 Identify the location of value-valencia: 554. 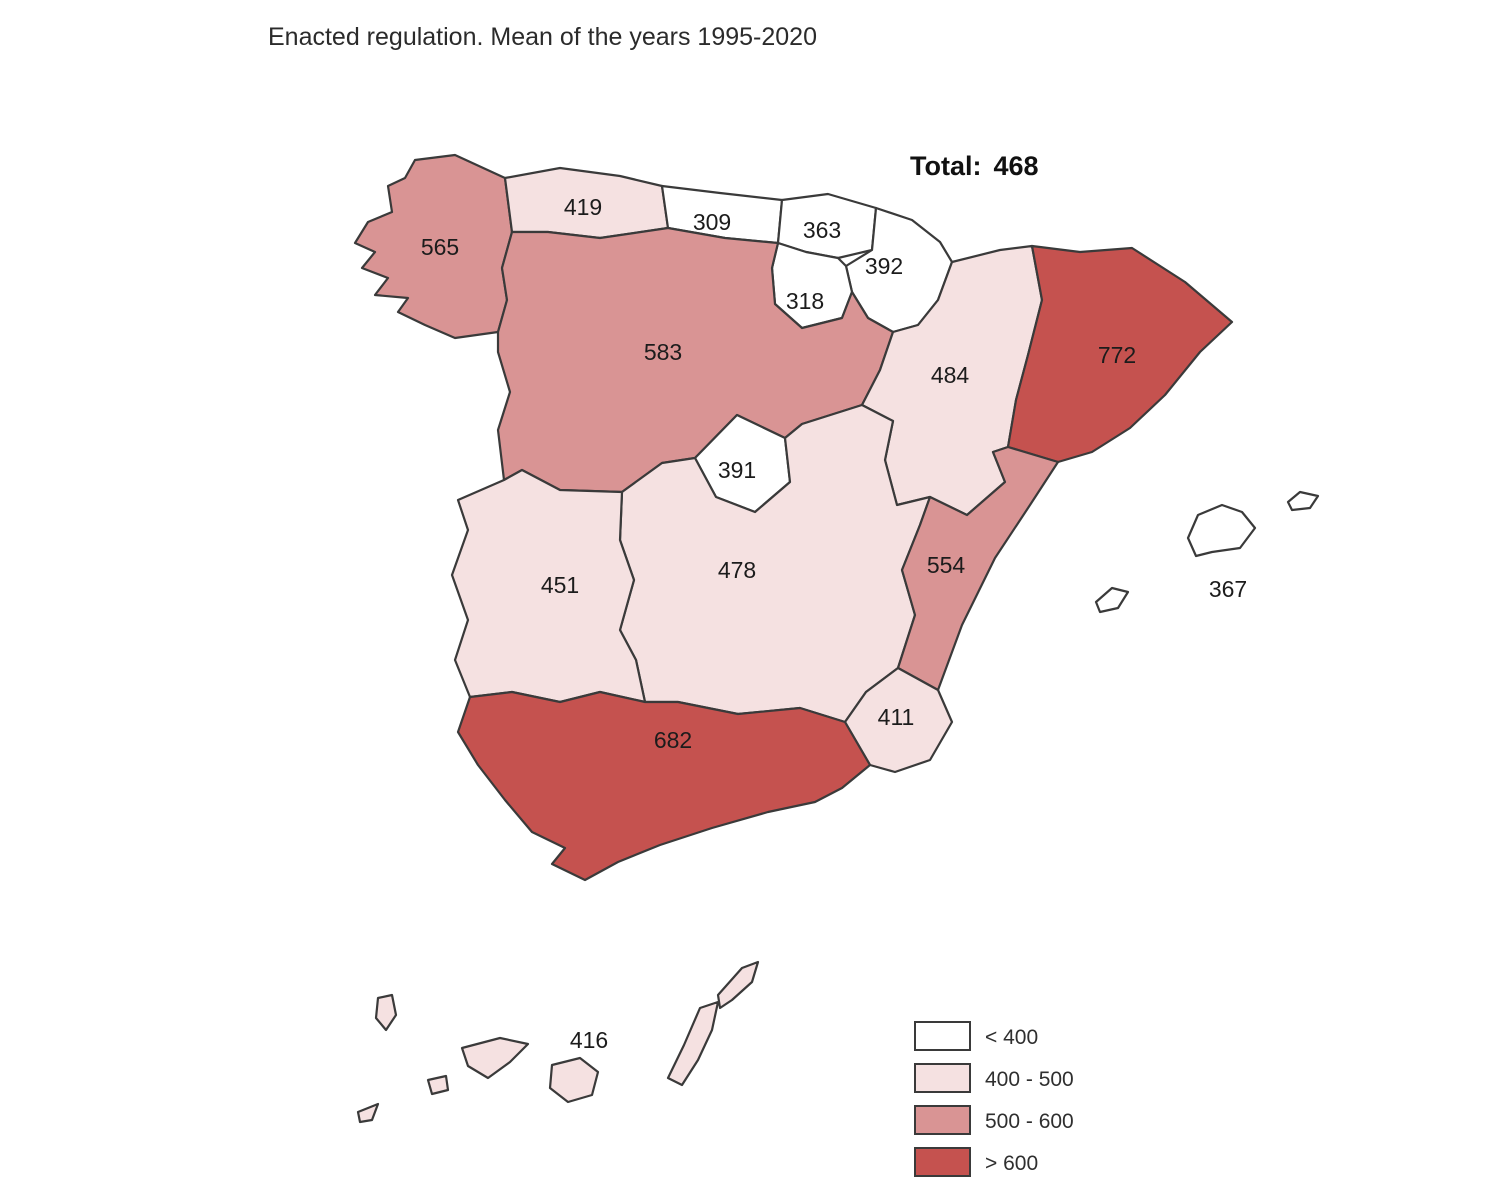
(946, 565).